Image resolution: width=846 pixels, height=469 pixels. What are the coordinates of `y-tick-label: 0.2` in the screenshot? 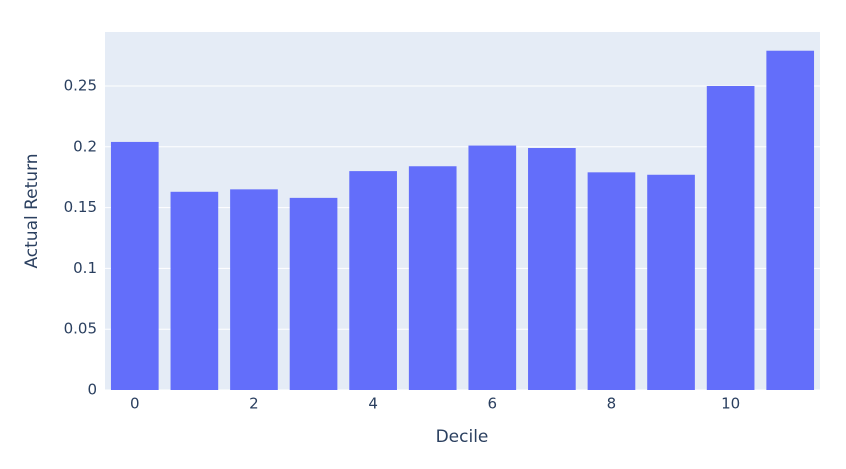 It's located at (85, 146).